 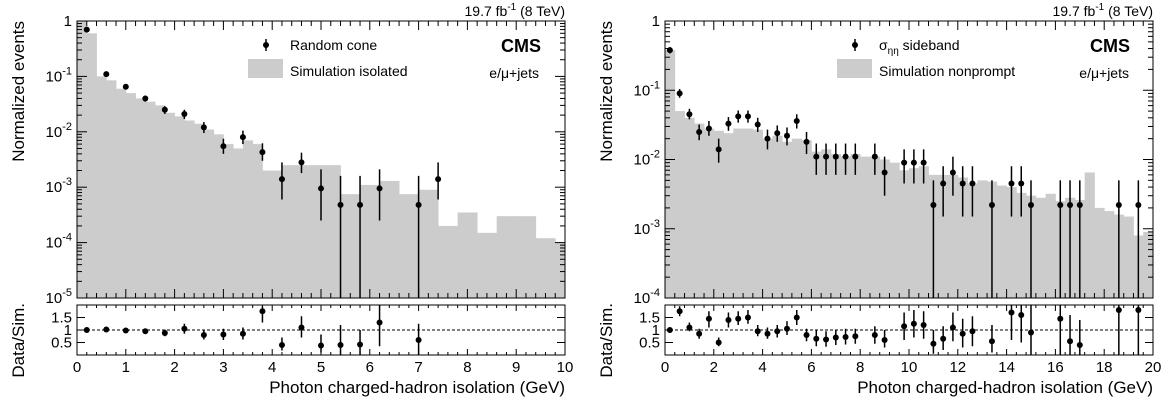 I want to click on legend-sim-swatch, so click(x=854, y=68).